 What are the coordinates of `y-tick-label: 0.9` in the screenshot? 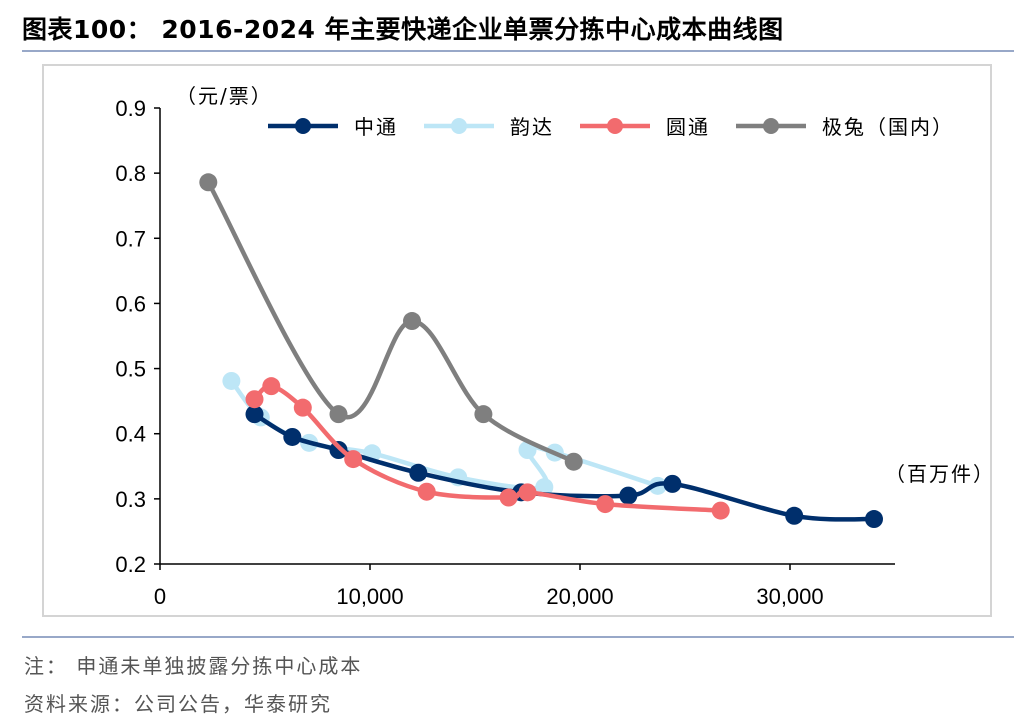 It's located at (130, 108).